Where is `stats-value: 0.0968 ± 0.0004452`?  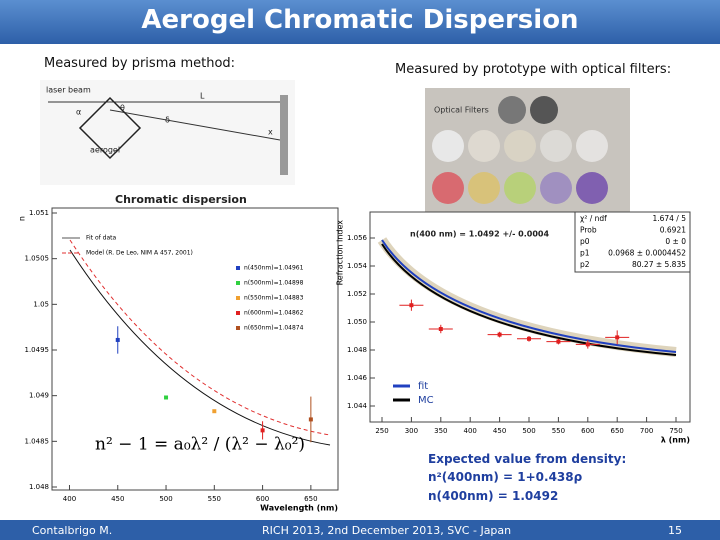
stats-value: 0.0968 ± 0.0004452 is located at coordinates (647, 253).